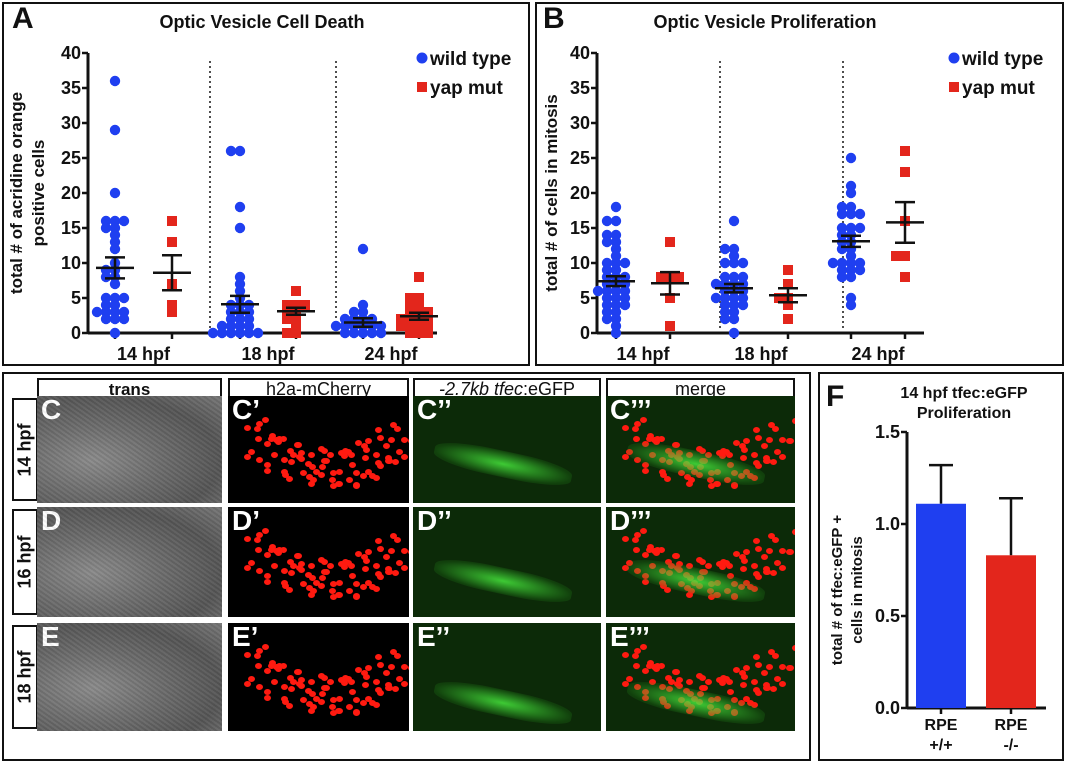  What do you see at coordinates (434, 637) in the screenshot?
I see `tile-label: E’’` at bounding box center [434, 637].